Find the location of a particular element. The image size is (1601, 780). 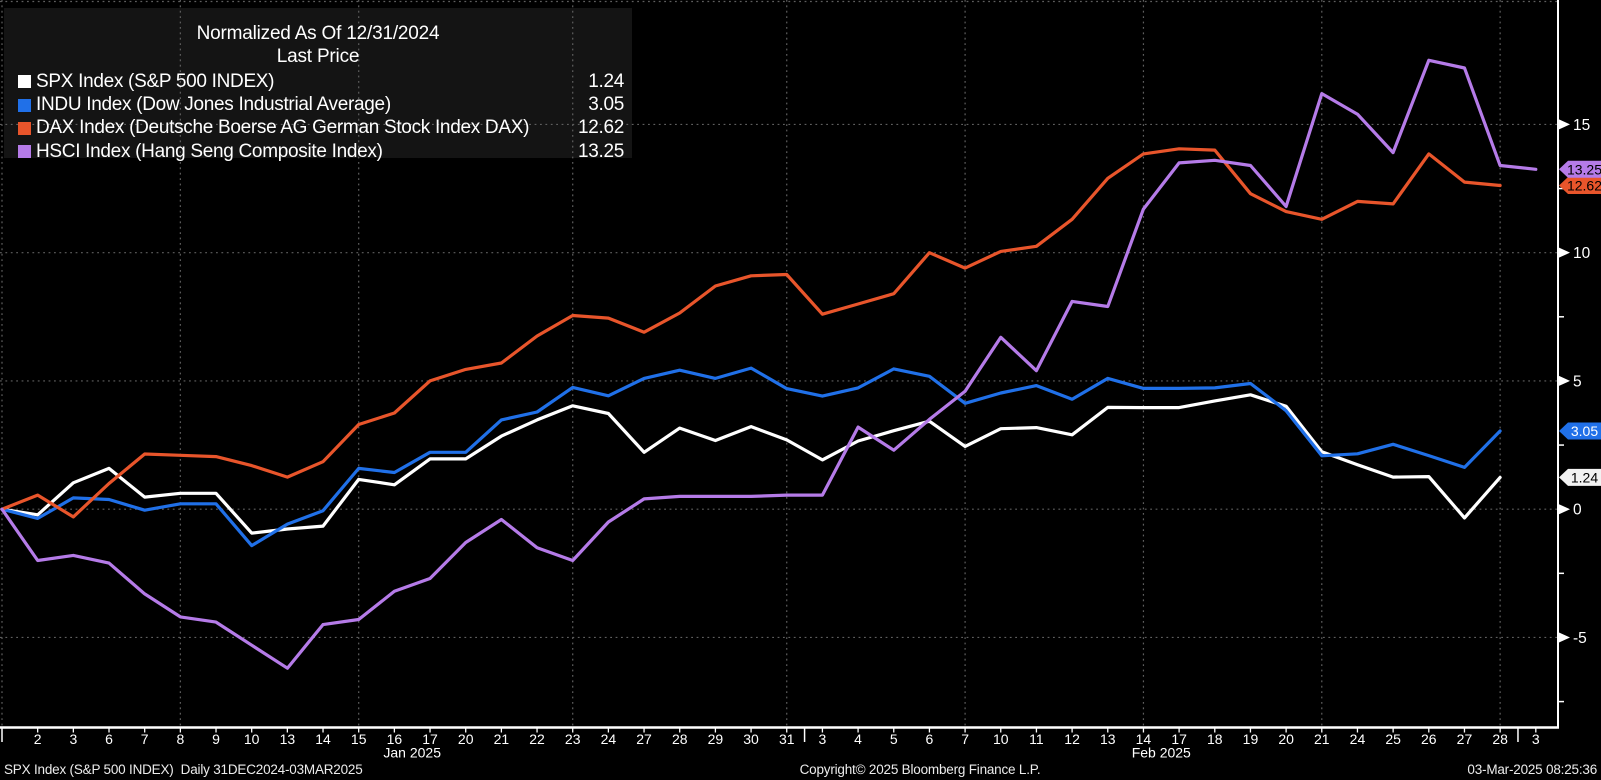

x-tick-label: 15 is located at coordinates (359, 739).